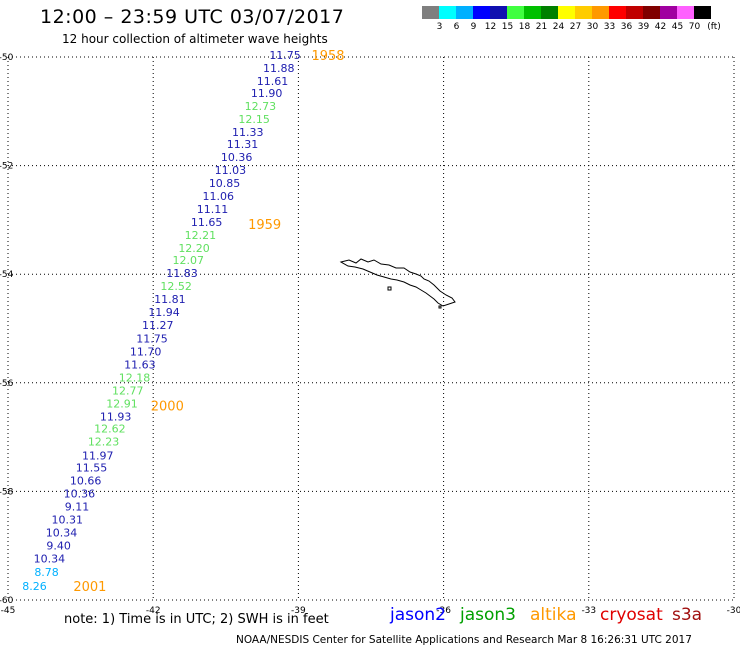  What do you see at coordinates (7, 275) in the screenshot?
I see `lat-tick-label: -54` at bounding box center [7, 275].